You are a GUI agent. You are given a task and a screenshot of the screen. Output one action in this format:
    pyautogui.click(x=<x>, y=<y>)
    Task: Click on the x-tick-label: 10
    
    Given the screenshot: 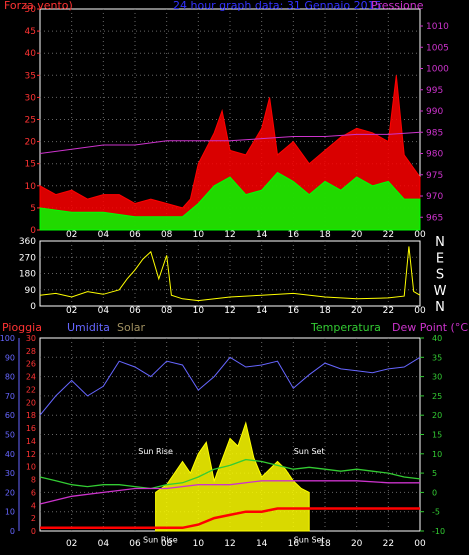 What is the action you would take?
    pyautogui.click(x=199, y=544)
    